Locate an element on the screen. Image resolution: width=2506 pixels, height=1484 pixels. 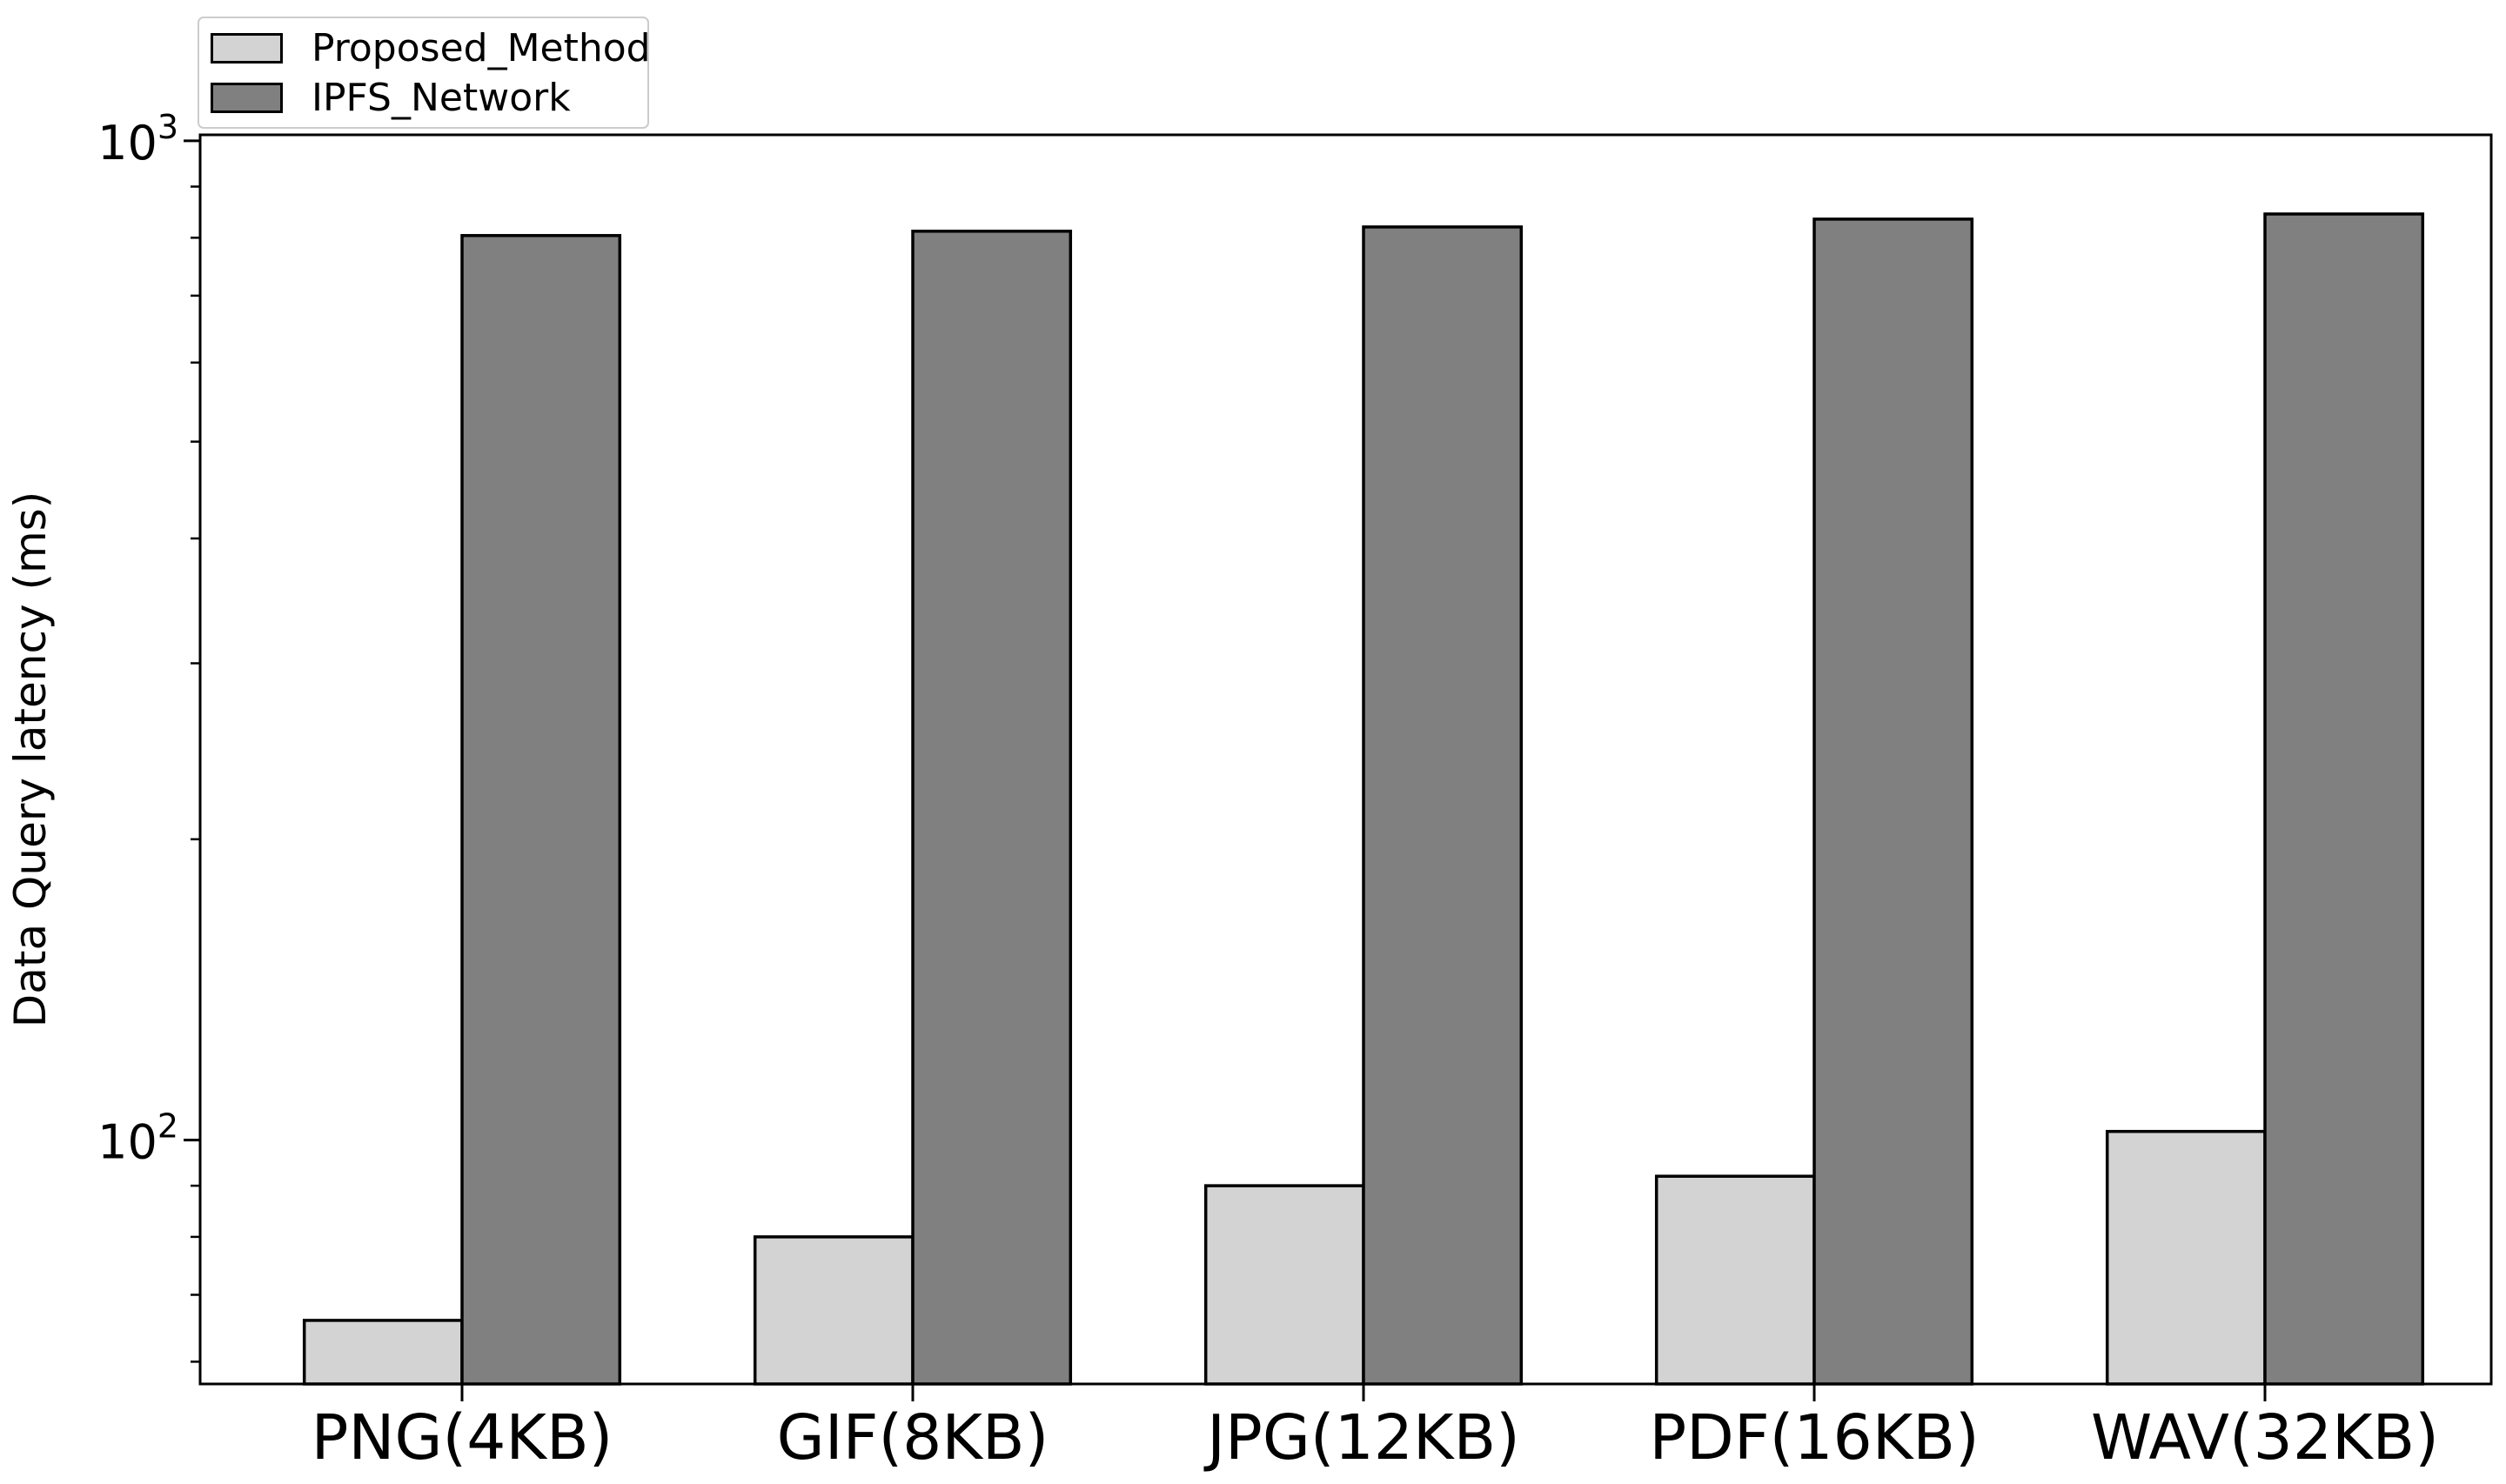
bar-proposed-method-jpg-12kb is located at coordinates (1284, 1285).